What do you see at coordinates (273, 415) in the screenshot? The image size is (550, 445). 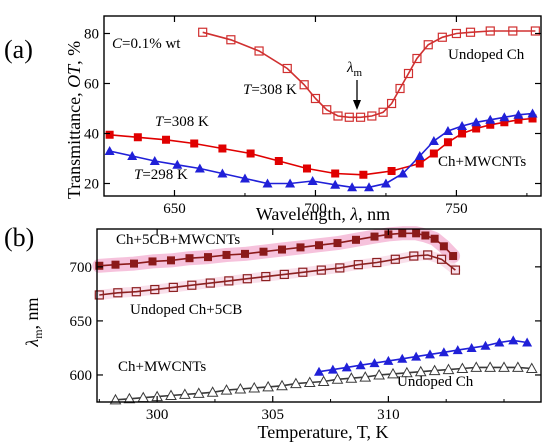 I see `panel-b-x-tick-label: 305` at bounding box center [273, 415].